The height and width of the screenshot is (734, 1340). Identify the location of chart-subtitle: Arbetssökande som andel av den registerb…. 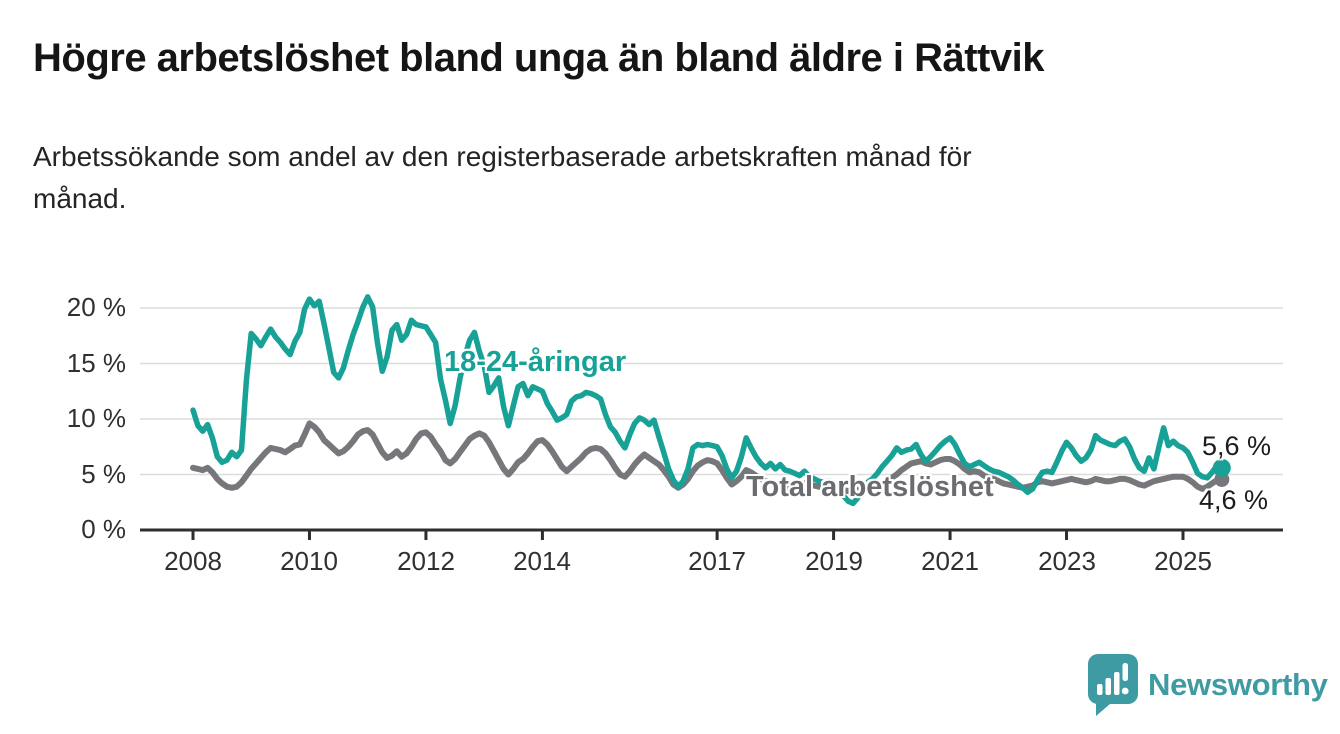
(502, 177).